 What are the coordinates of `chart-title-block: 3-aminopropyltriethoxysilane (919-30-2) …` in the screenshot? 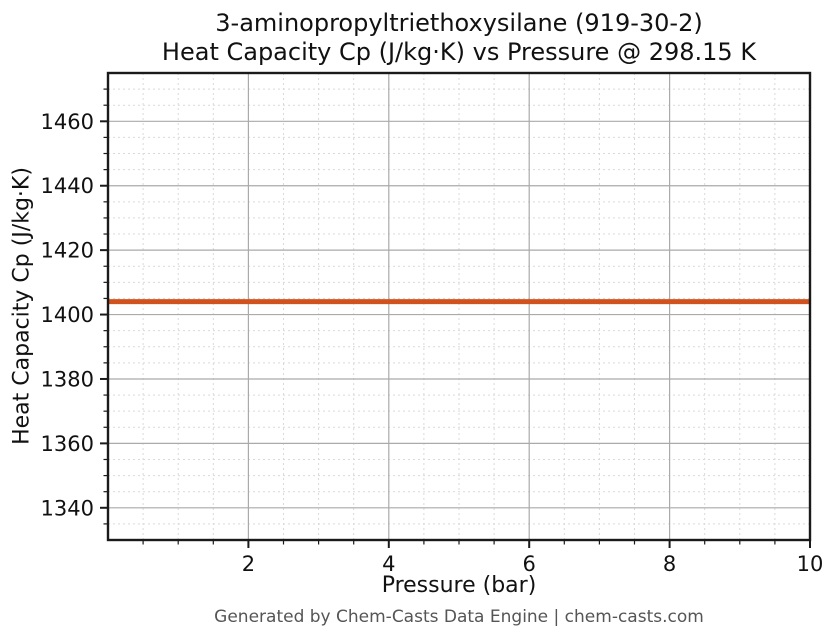 It's located at (459, 38).